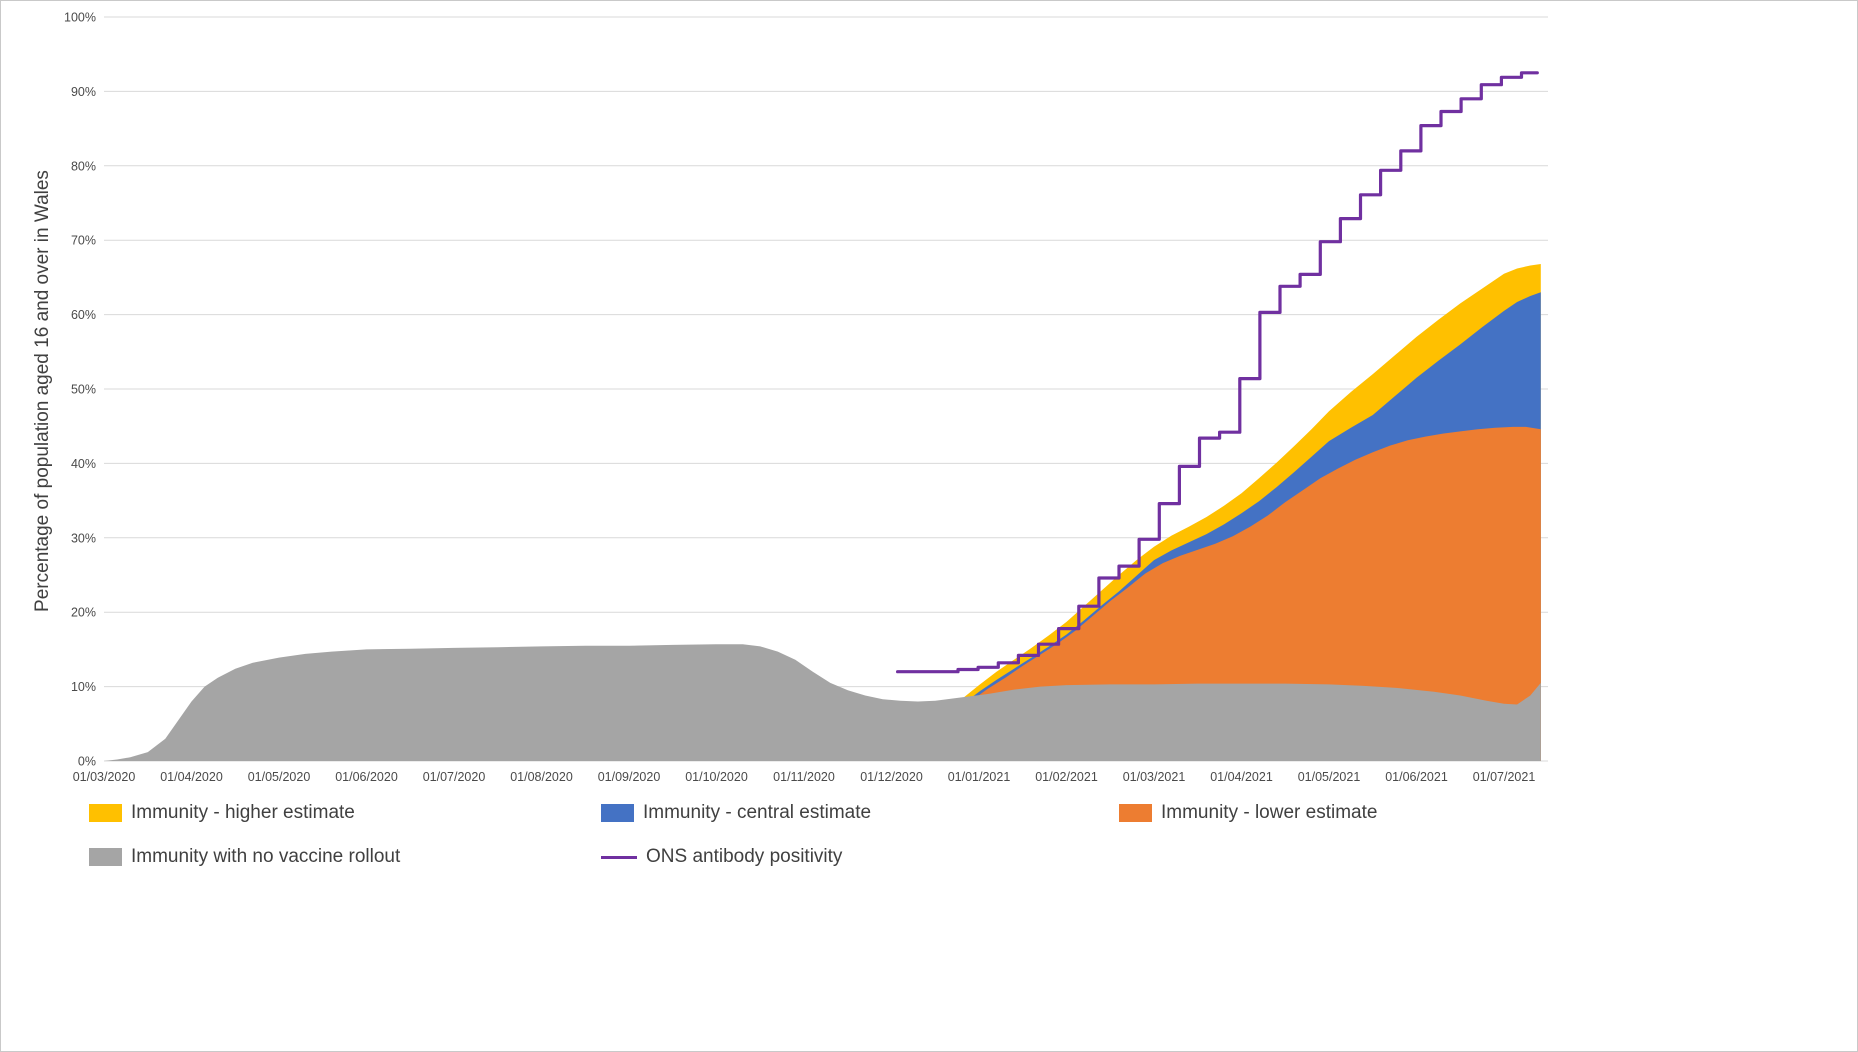  What do you see at coordinates (83, 241) in the screenshot?
I see `y-tick-label: 70%` at bounding box center [83, 241].